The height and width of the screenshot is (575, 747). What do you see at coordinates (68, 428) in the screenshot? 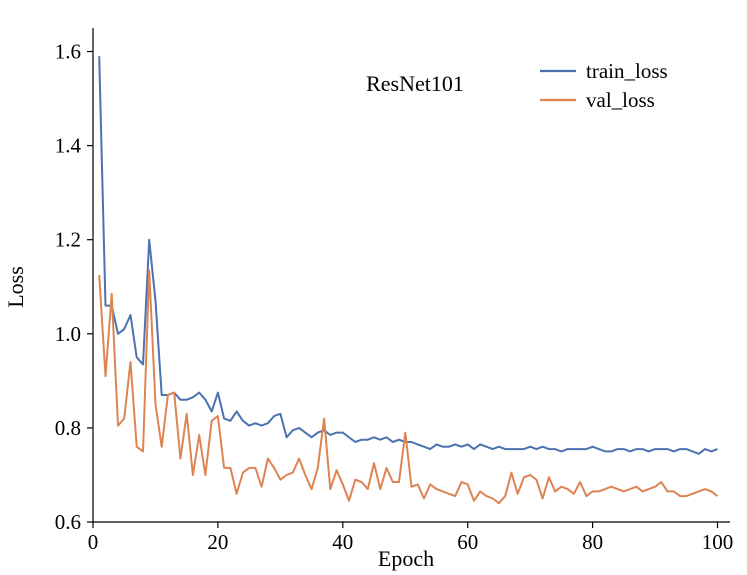
I see `y-tick-label: 0.8` at bounding box center [68, 428].